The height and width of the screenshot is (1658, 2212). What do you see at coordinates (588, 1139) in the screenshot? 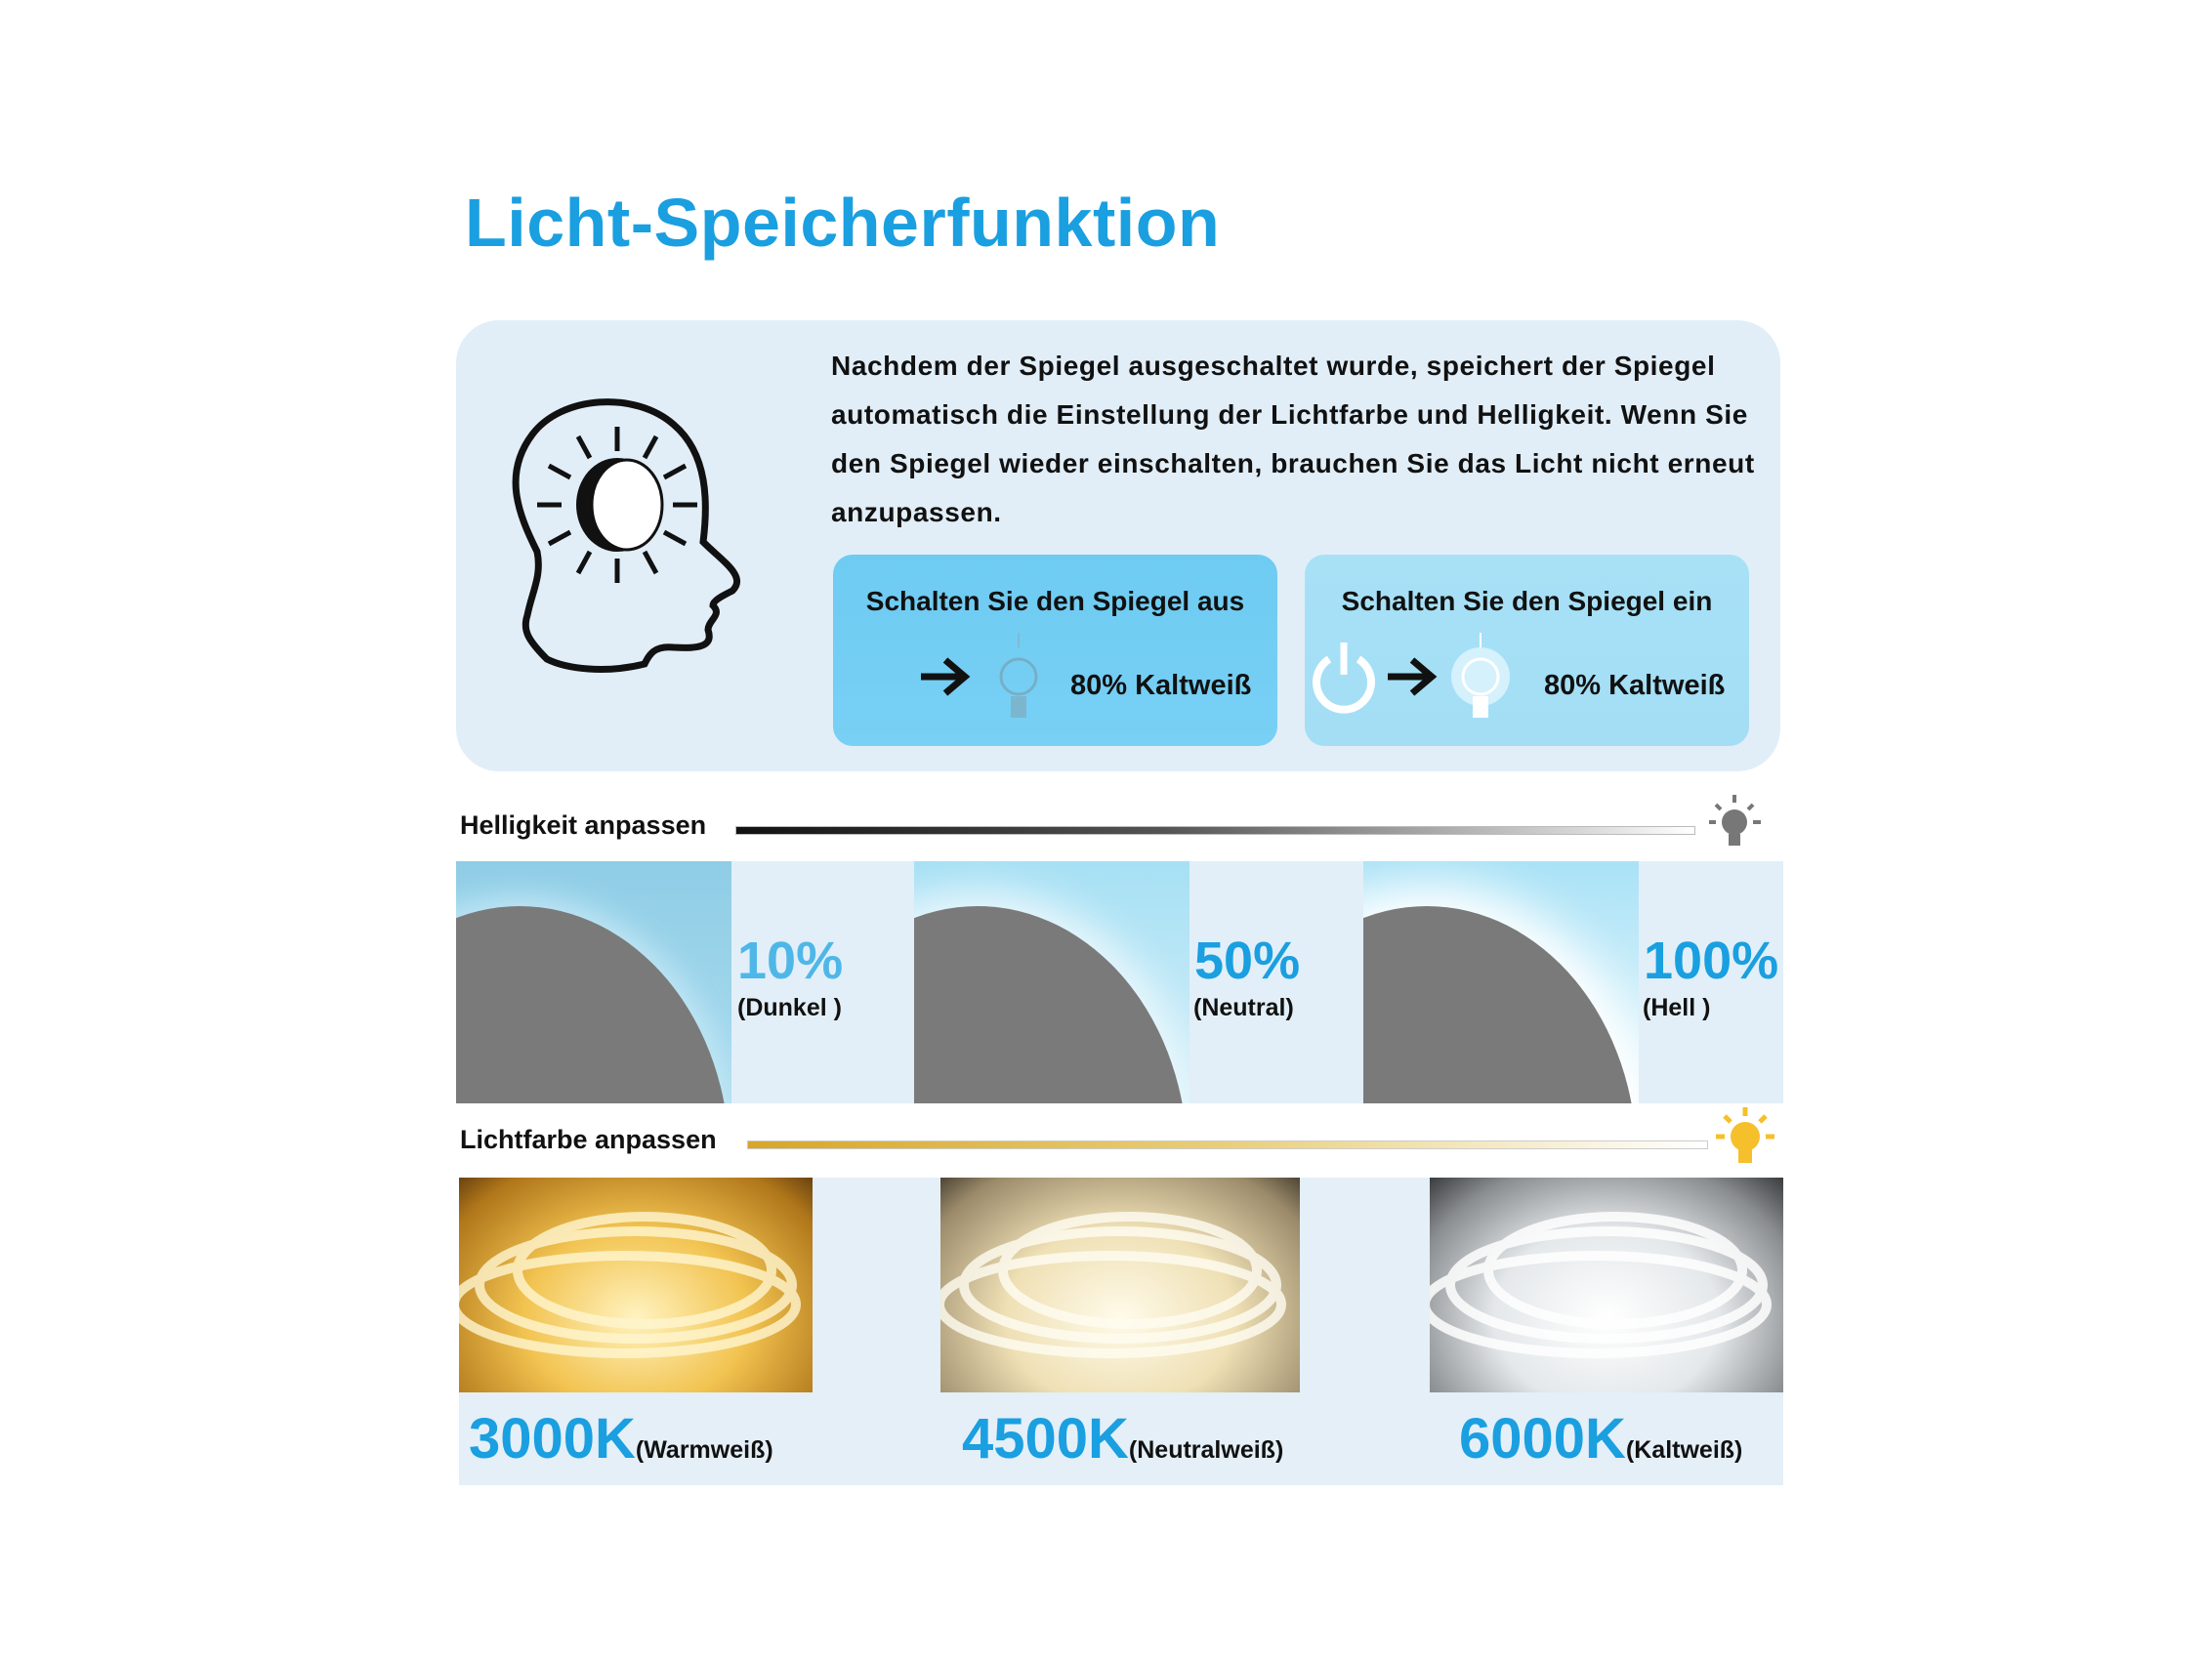
I see `color-temp-label: Lichtfarbe anpassen` at bounding box center [588, 1139].